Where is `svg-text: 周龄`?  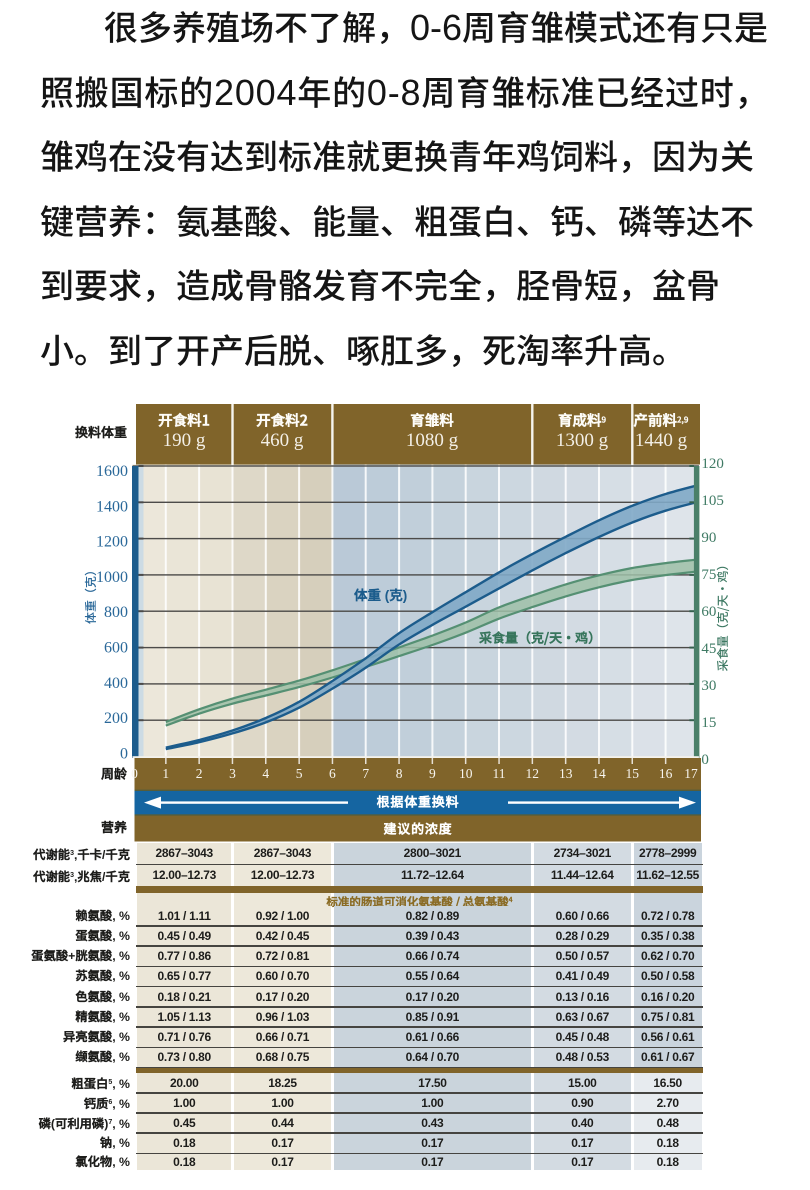 svg-text: 周龄 is located at coordinates (114, 773).